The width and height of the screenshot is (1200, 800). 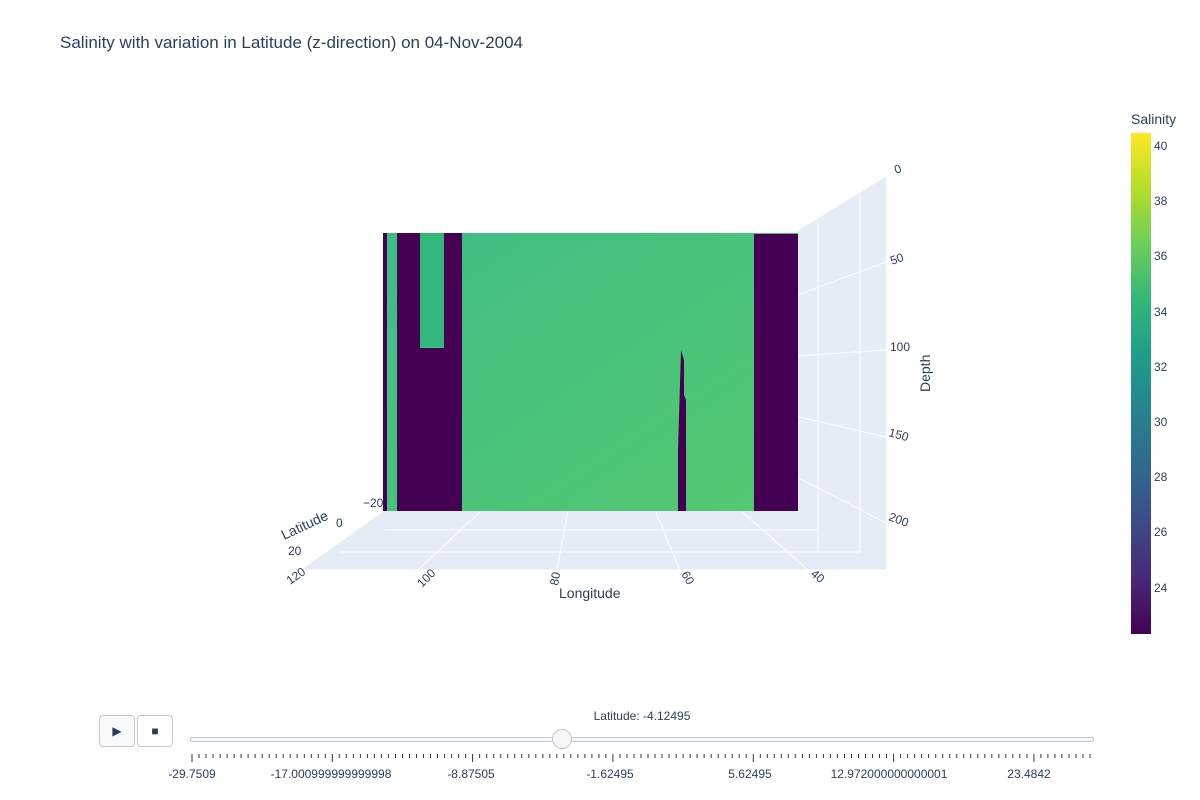 What do you see at coordinates (562, 739) in the screenshot?
I see `slider-handle` at bounding box center [562, 739].